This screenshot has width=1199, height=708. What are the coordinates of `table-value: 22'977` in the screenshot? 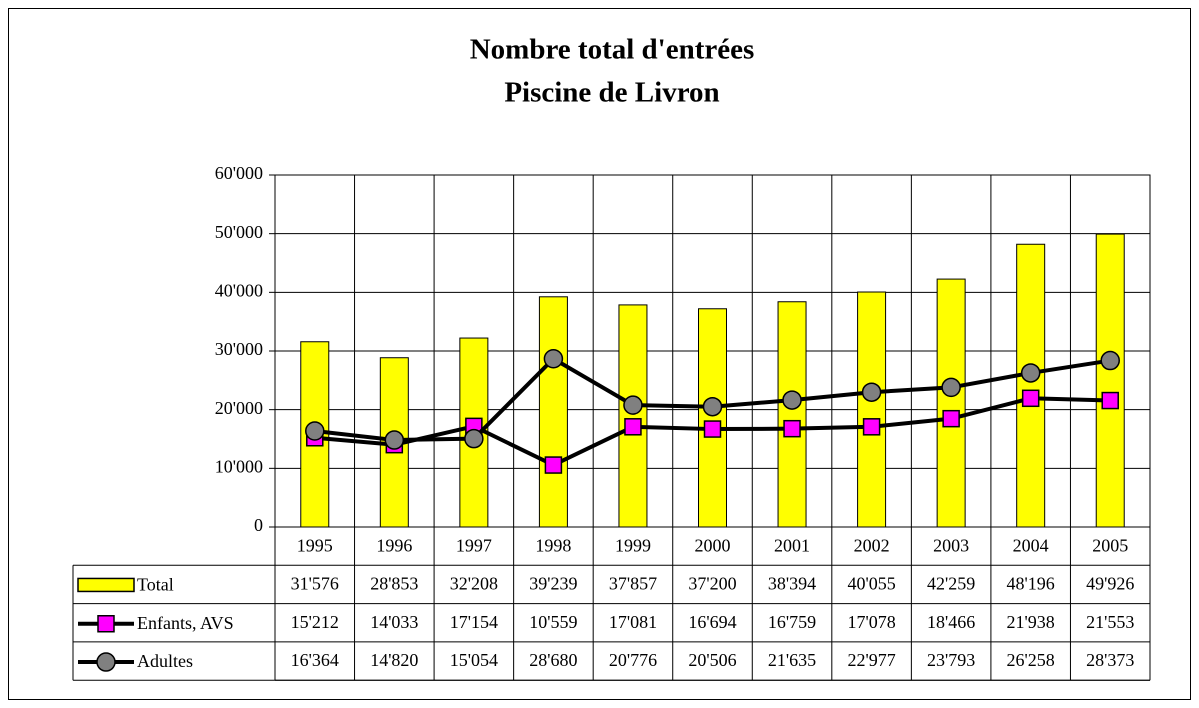 It's located at (871, 660).